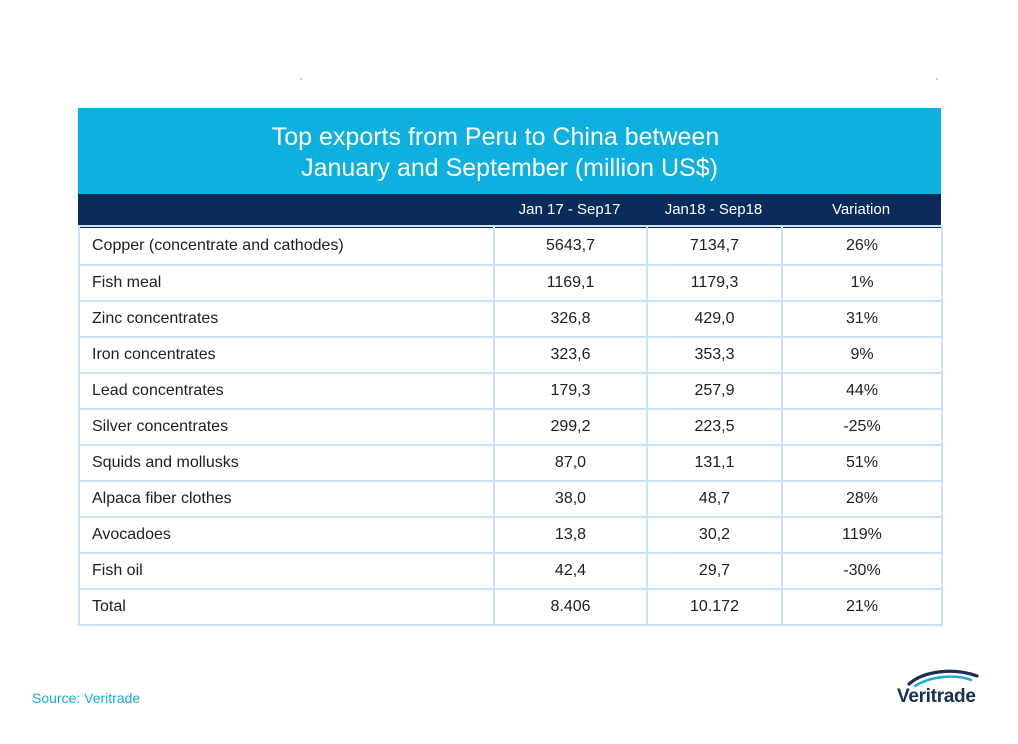  I want to click on table-row: Total 8.406 10.172 21%, so click(510, 607).